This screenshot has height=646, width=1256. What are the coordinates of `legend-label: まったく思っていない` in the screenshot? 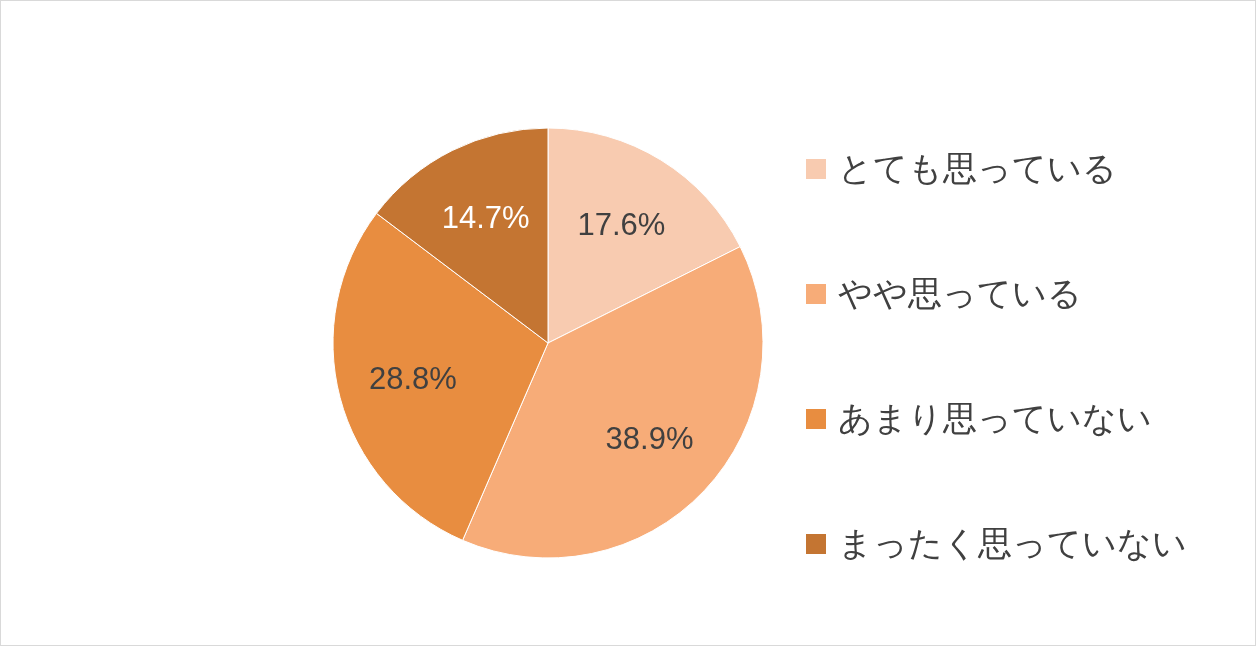 It's located at (1012, 543).